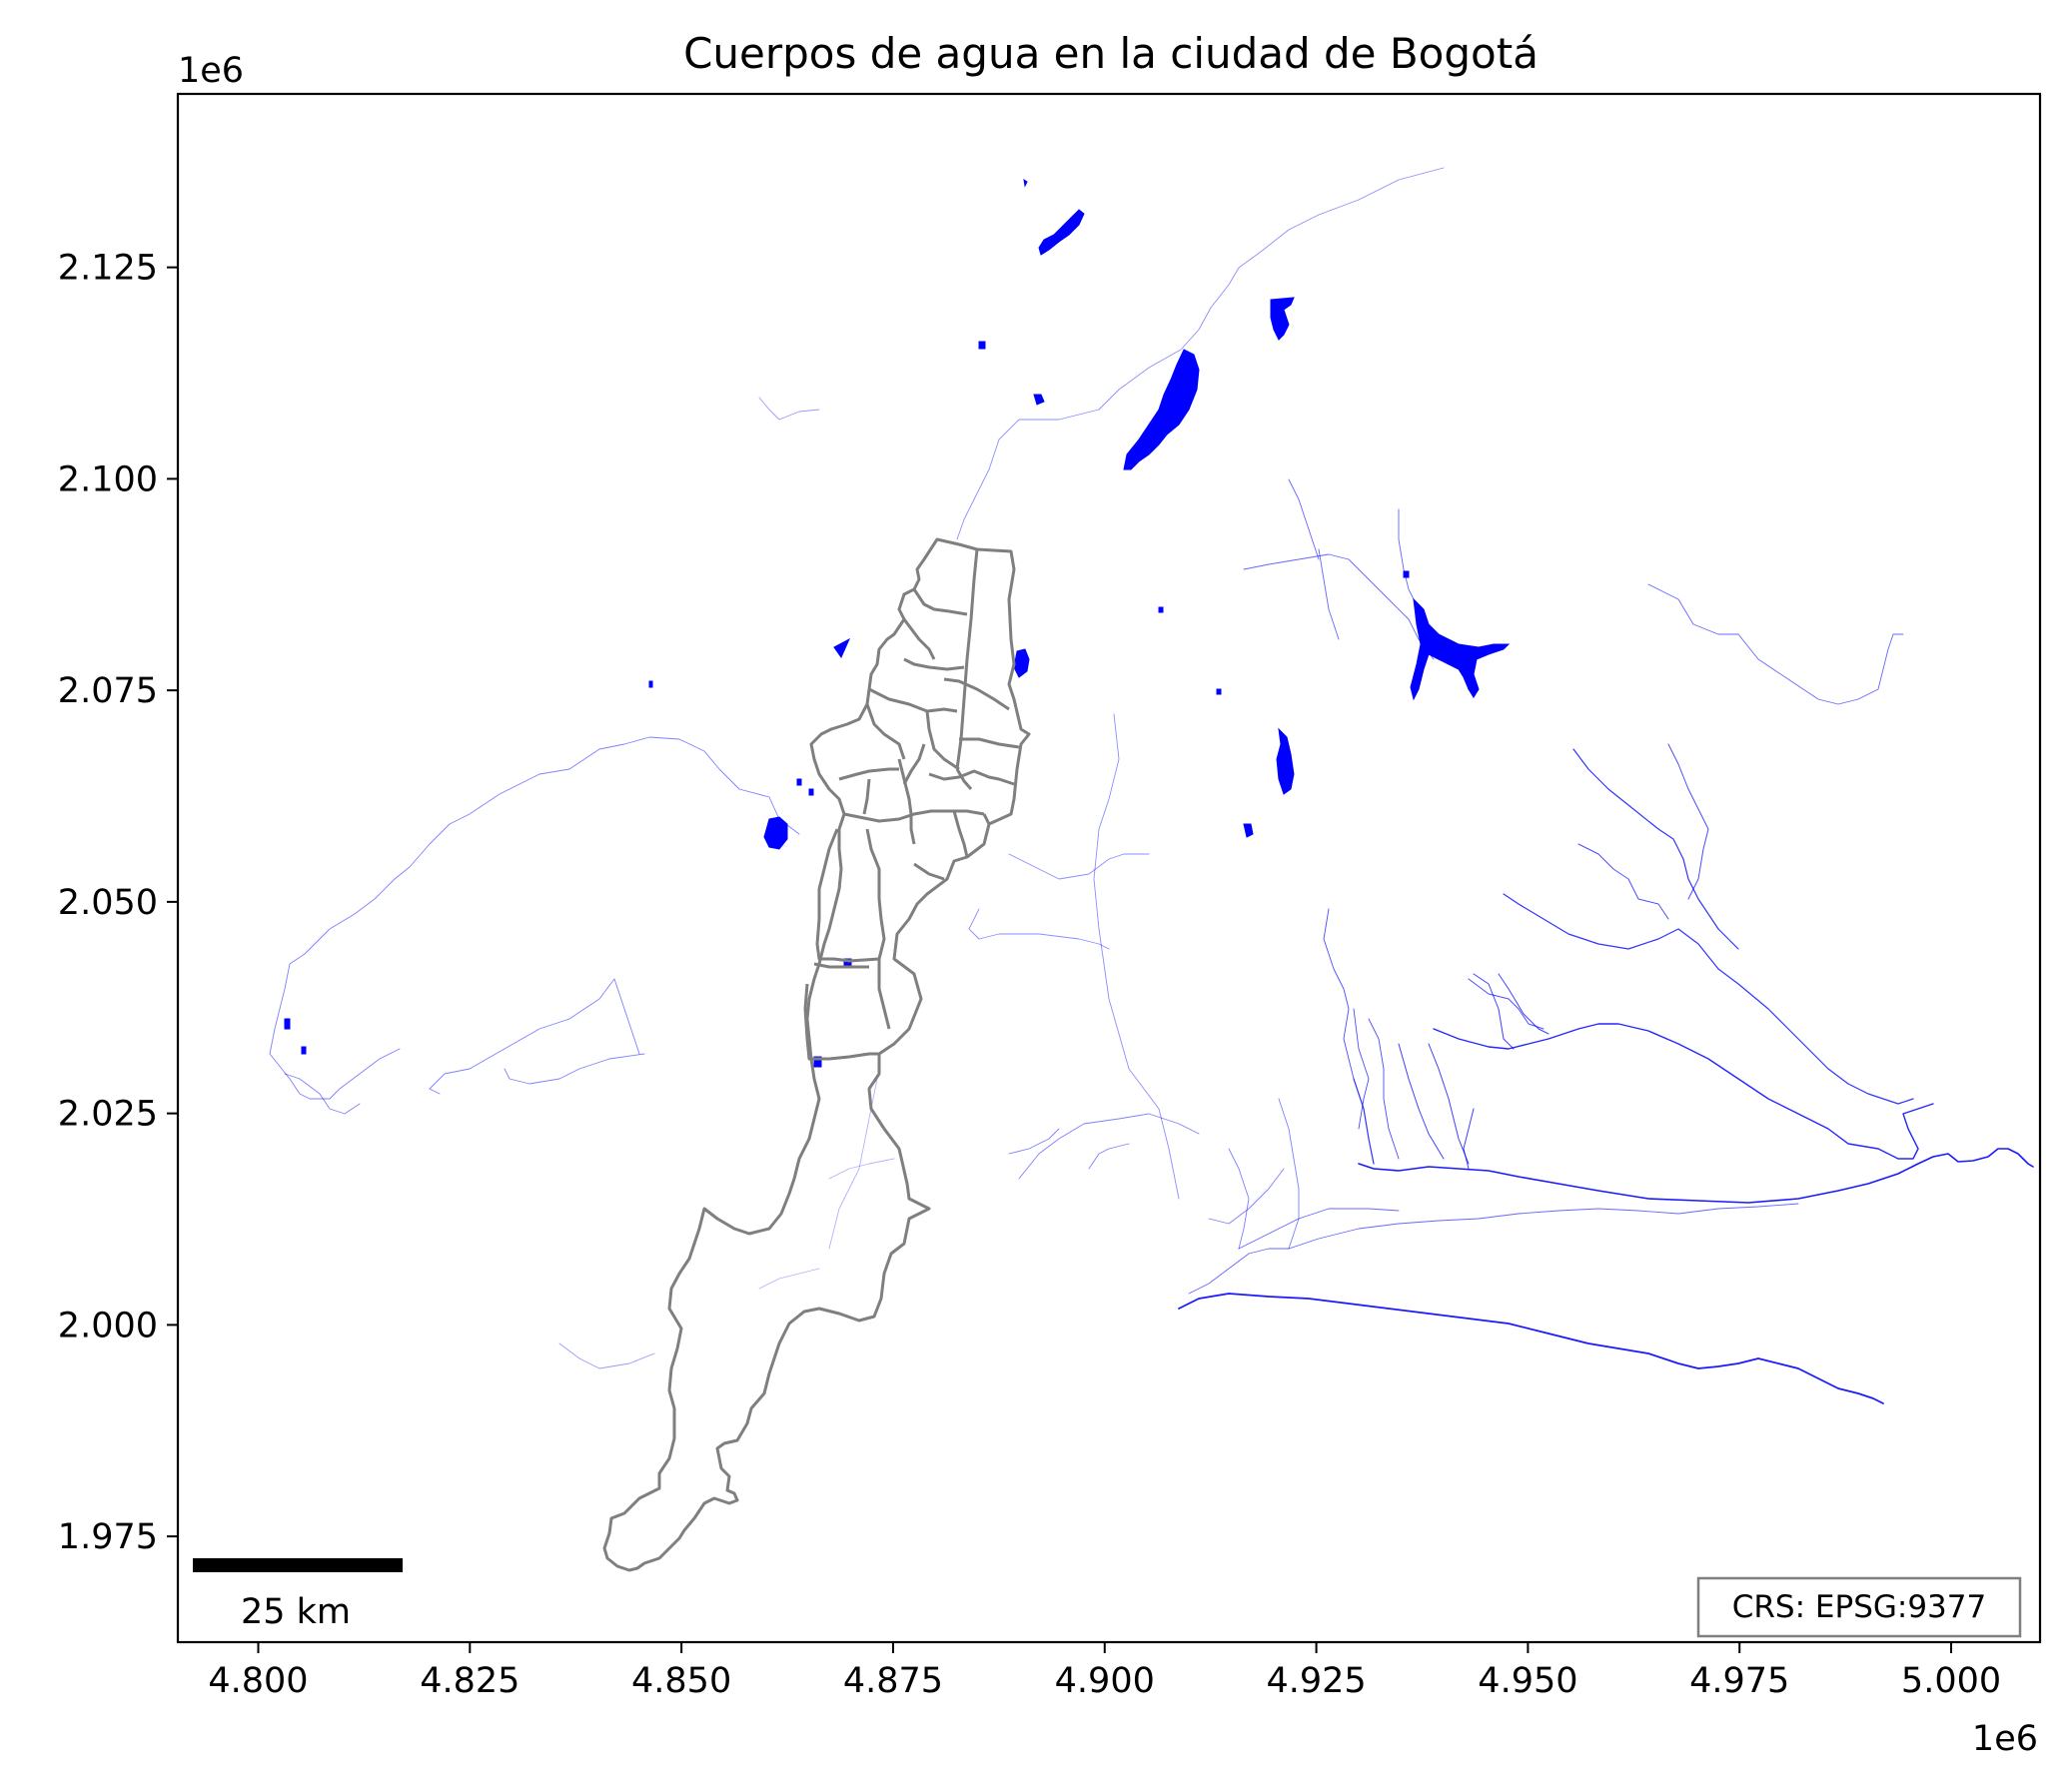 The height and width of the screenshot is (1792, 2066). I want to click on x-tick-label: 4.925, so click(1316, 1681).